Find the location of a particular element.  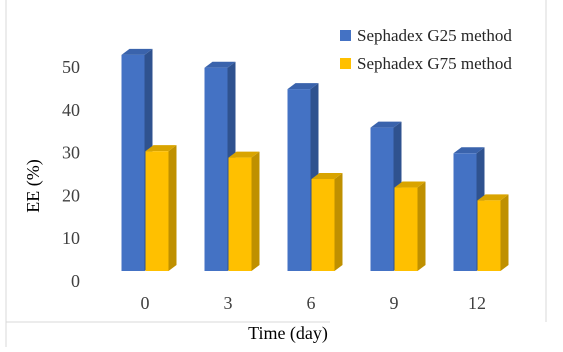

y-tick-label: 30 is located at coordinates (71, 153).